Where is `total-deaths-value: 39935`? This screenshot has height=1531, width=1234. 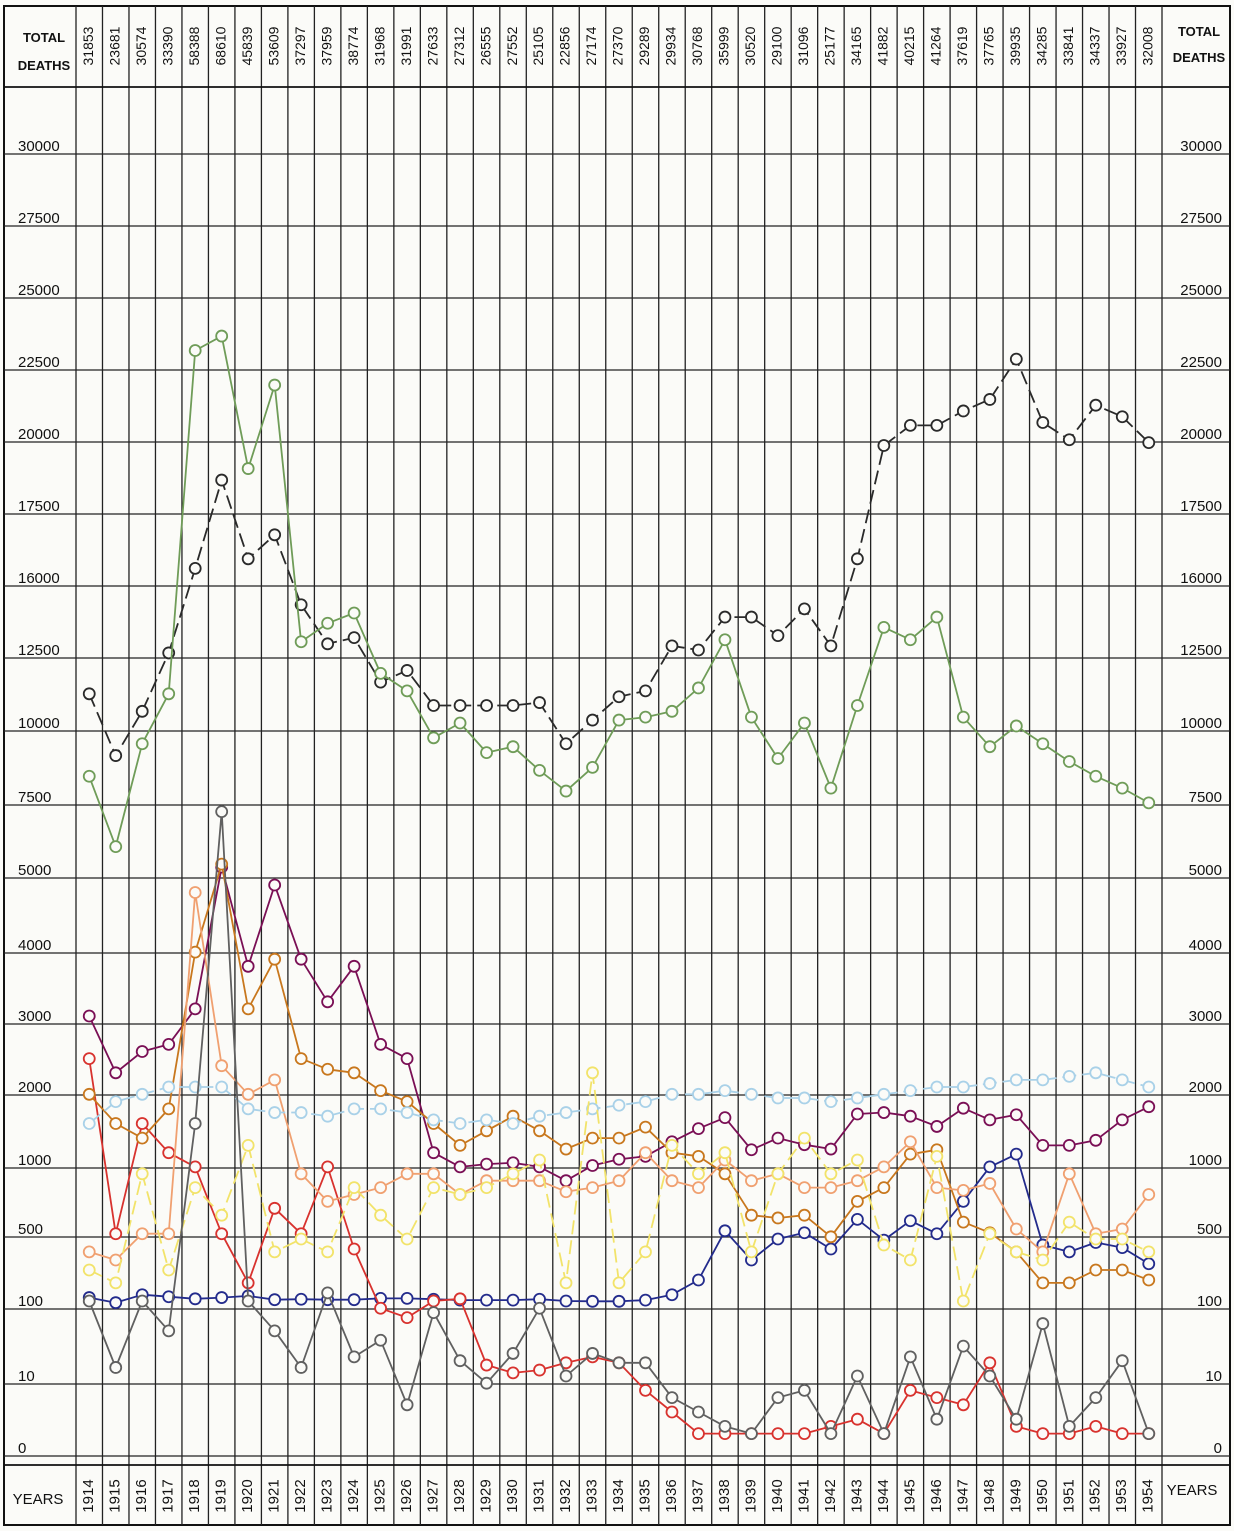
total-deaths-value: 39935 is located at coordinates (1015, 45).